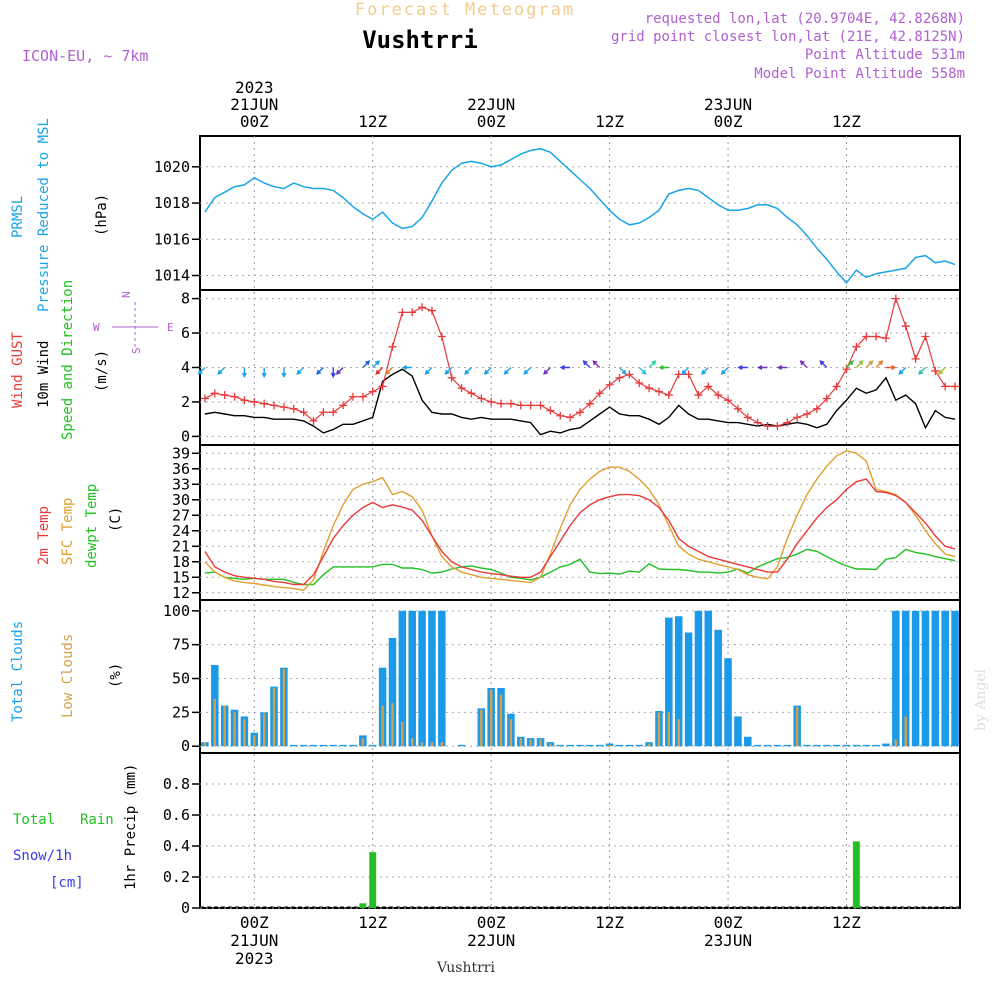 The width and height of the screenshot is (1000, 1000). Describe the element at coordinates (176, 784) in the screenshot. I see `y-tick-label: 0.8` at that location.